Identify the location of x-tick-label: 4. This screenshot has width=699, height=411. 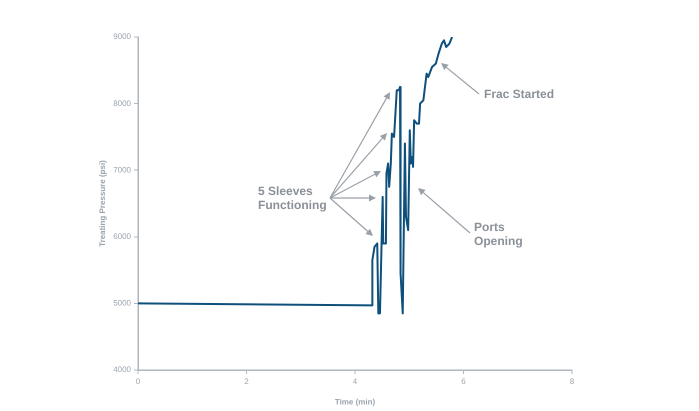
(355, 381).